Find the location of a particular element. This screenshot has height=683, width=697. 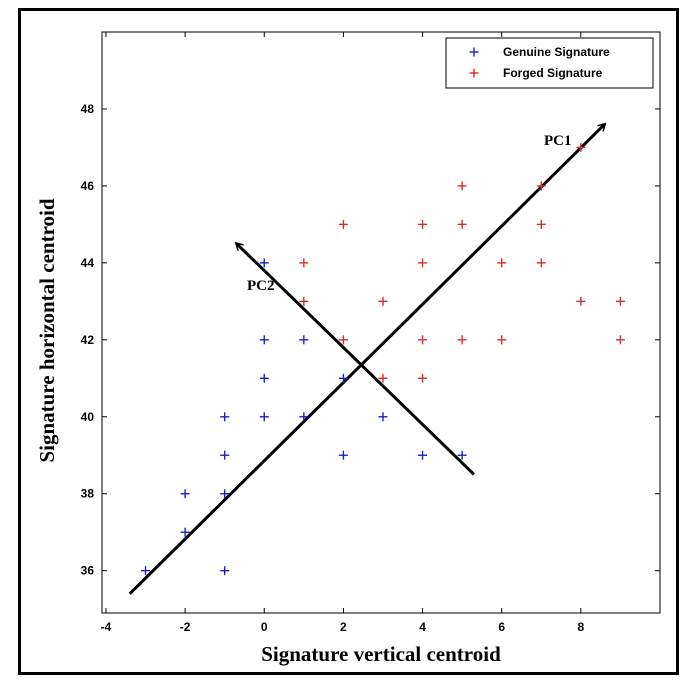

y-tick-label: 38 is located at coordinates (88, 494).